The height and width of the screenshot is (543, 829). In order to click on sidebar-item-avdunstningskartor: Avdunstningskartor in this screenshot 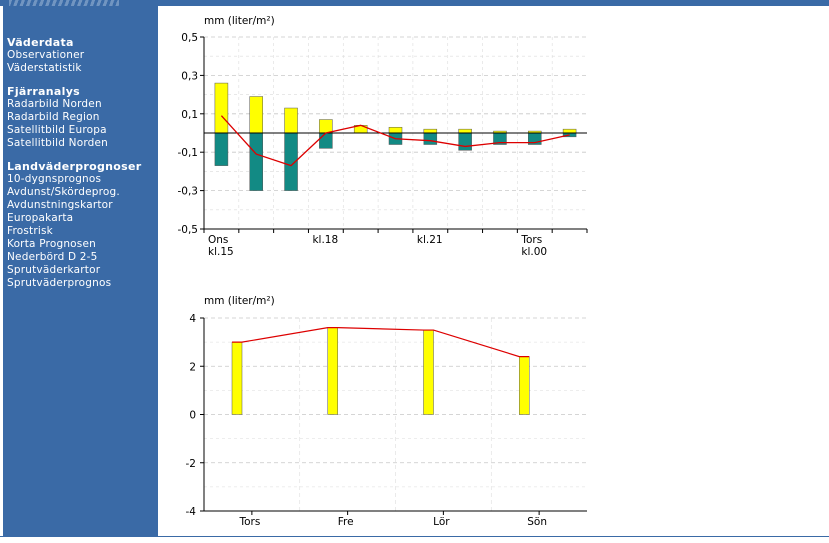, I will do `click(60, 205)`.